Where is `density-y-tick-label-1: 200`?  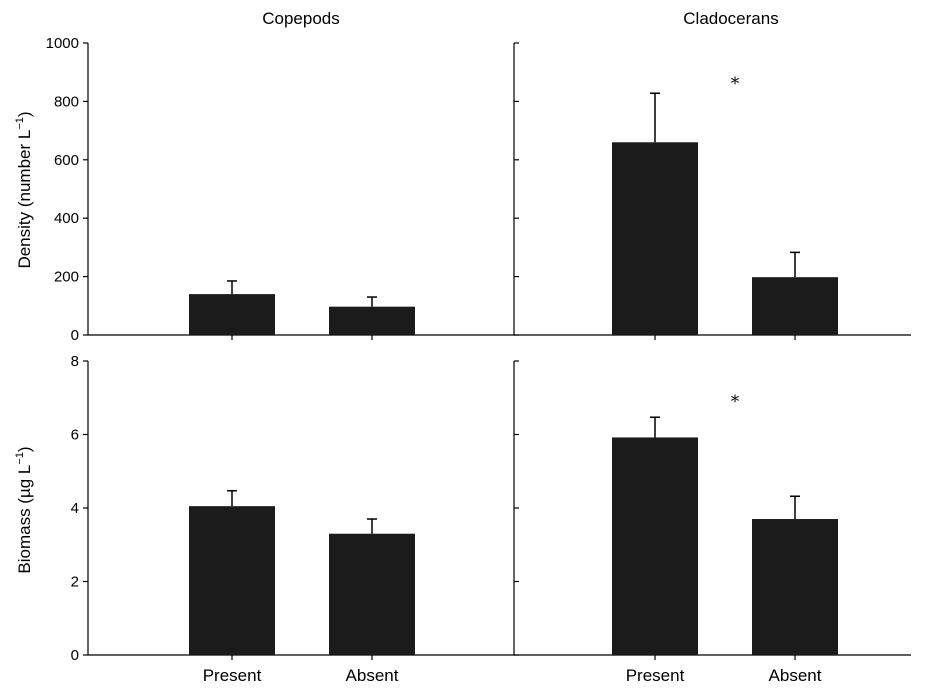
density-y-tick-label-1: 200 is located at coordinates (66, 277).